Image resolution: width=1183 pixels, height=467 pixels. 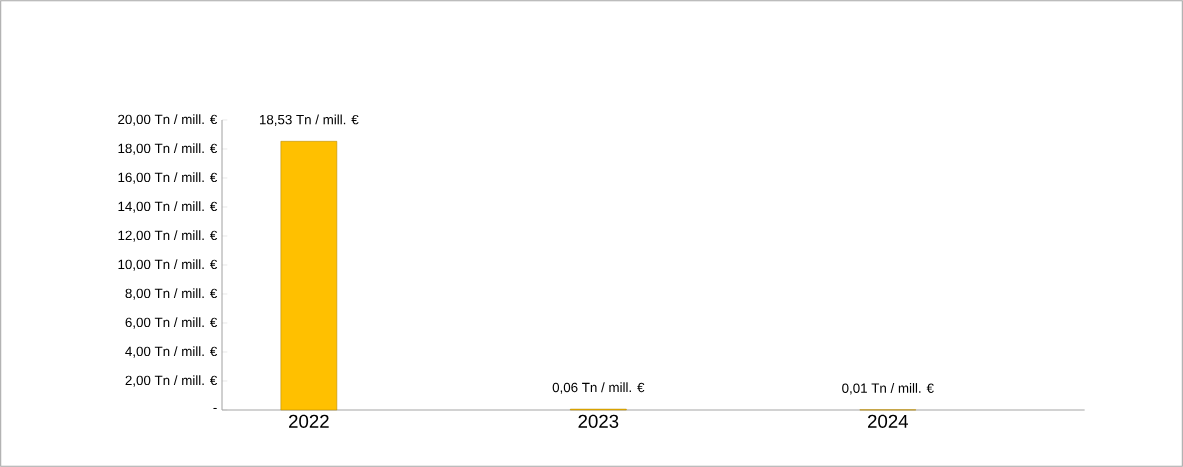 I want to click on y-tick-label: 10,00 Tn / mill. €, so click(x=168, y=265).